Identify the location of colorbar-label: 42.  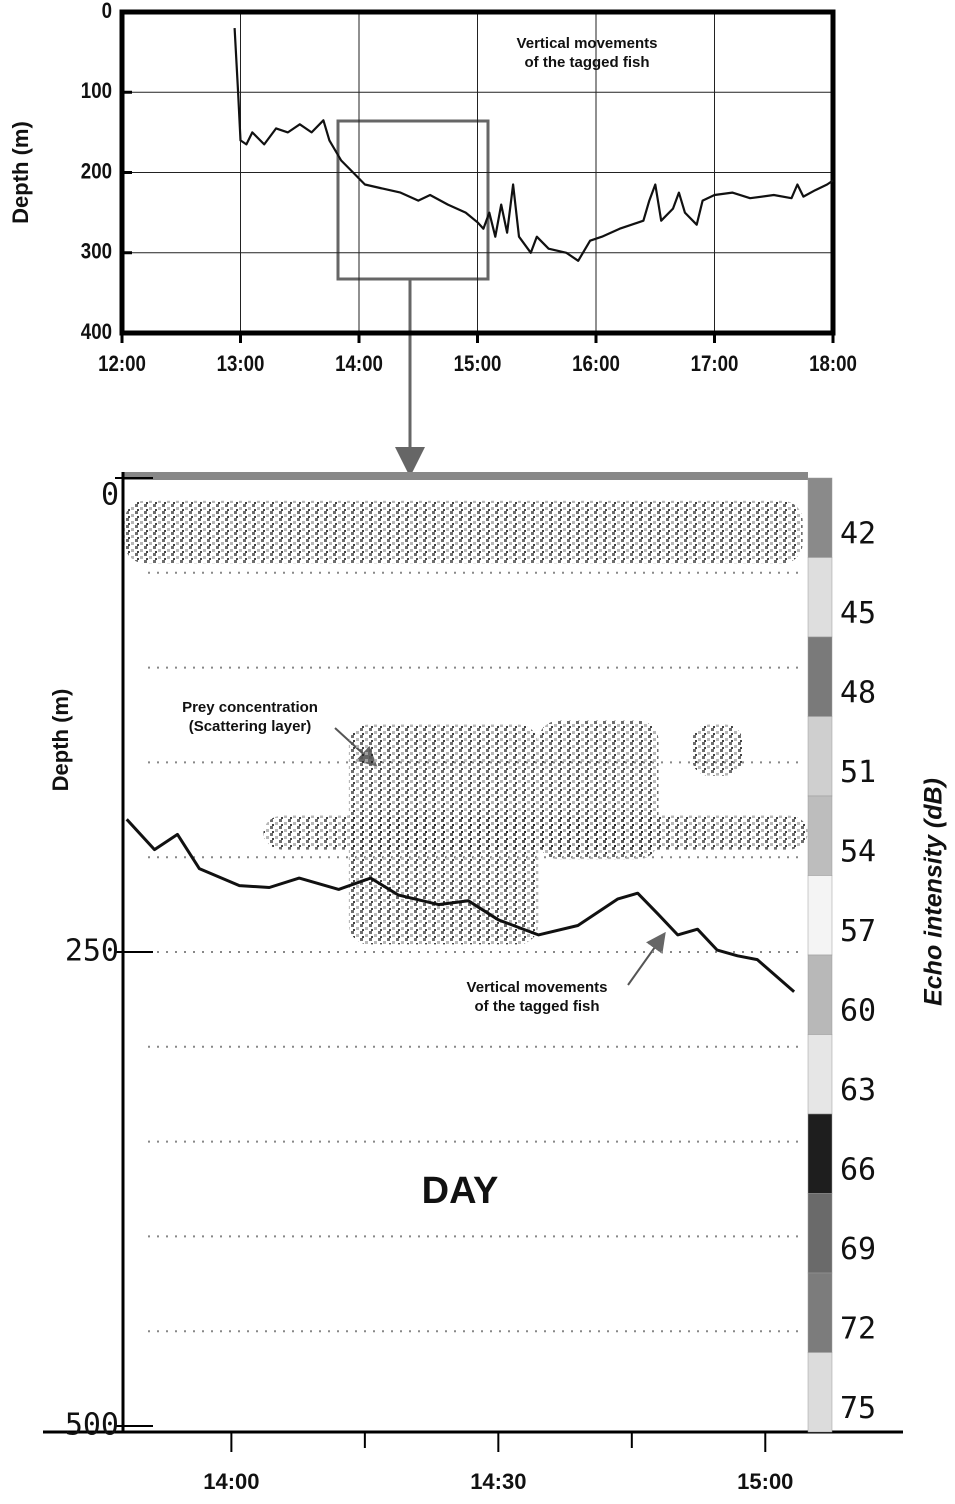
(858, 534).